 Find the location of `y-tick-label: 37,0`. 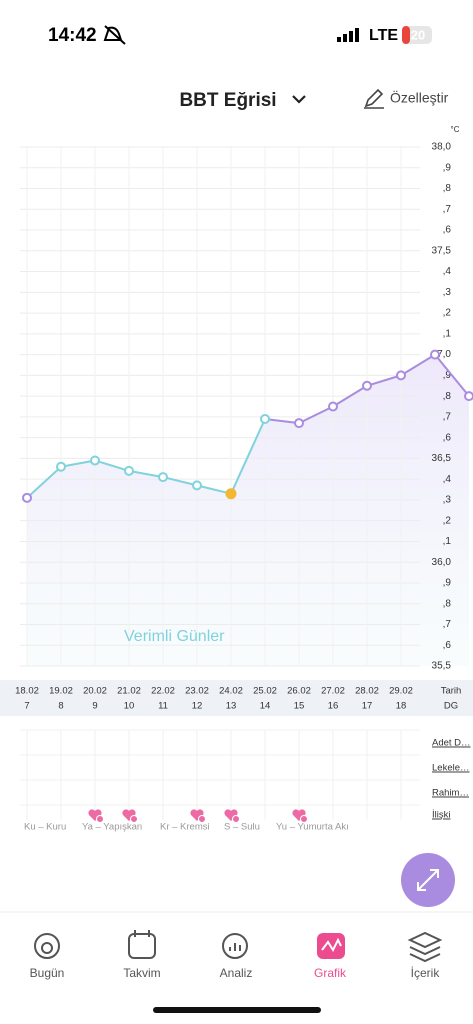

y-tick-label: 37,0 is located at coordinates (442, 354).